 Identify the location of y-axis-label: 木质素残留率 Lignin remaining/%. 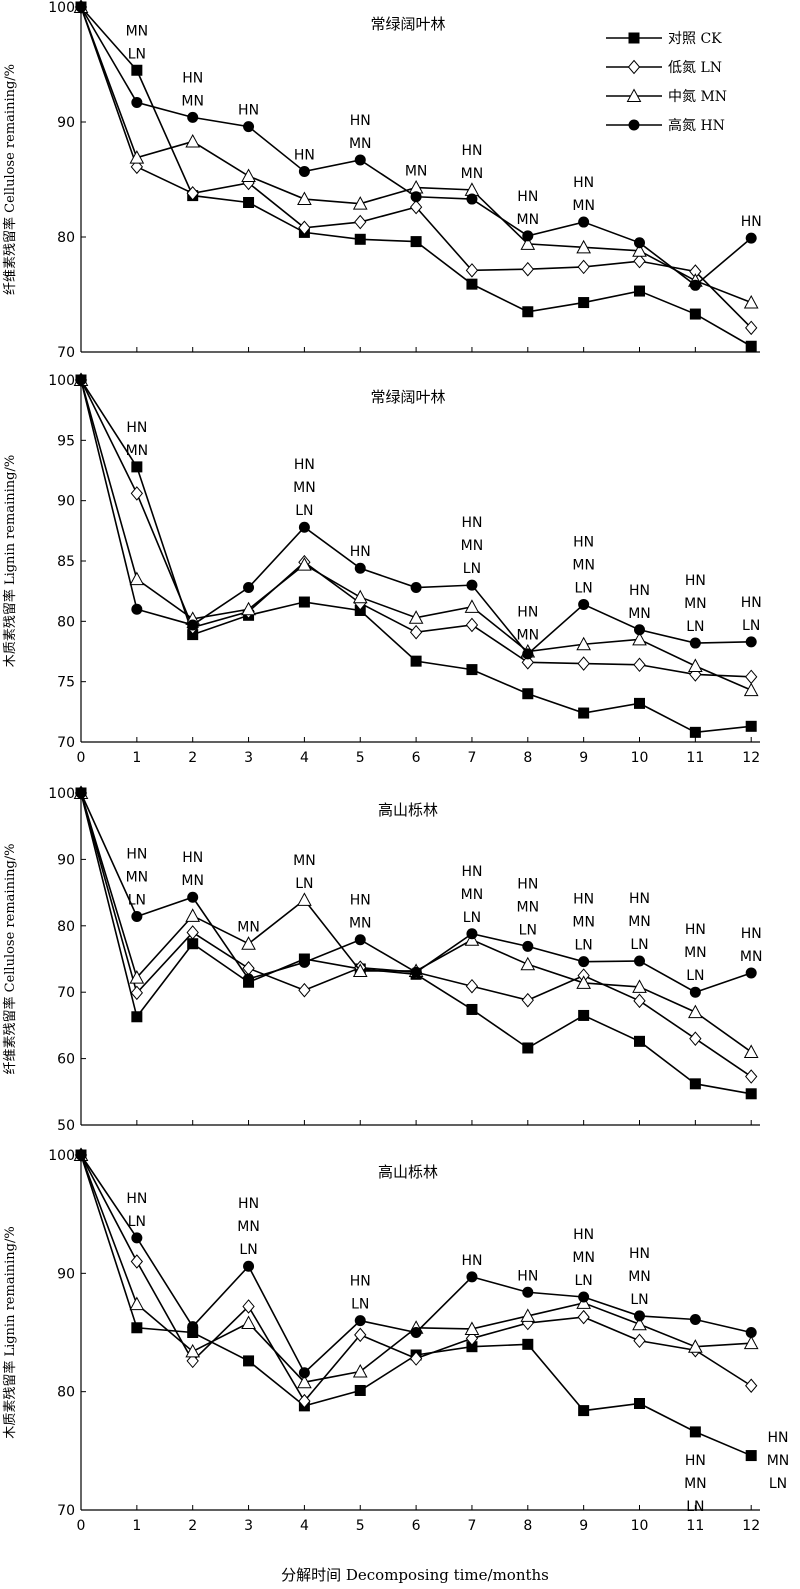
(10, 1332).